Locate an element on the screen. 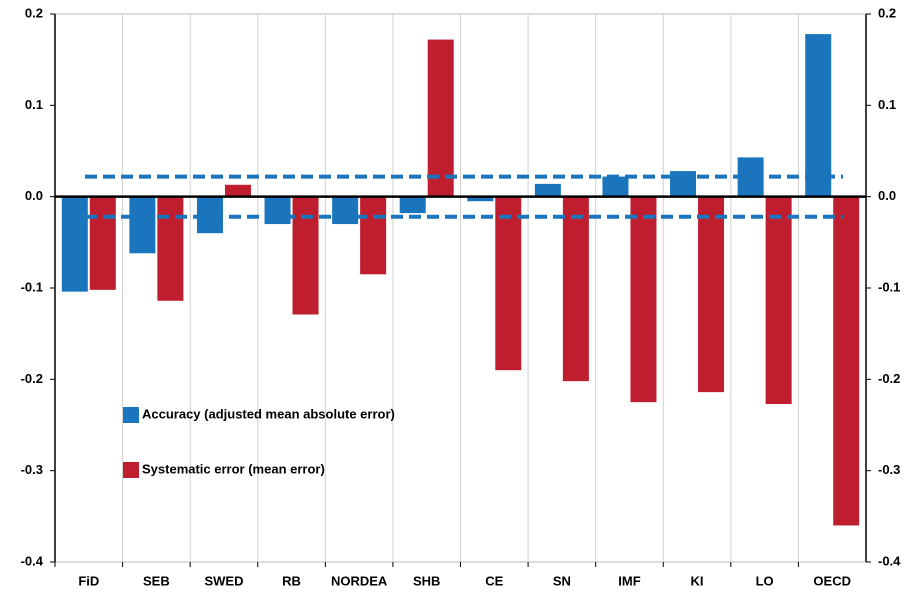  y-tick-label: -0.1 is located at coordinates (32, 286).